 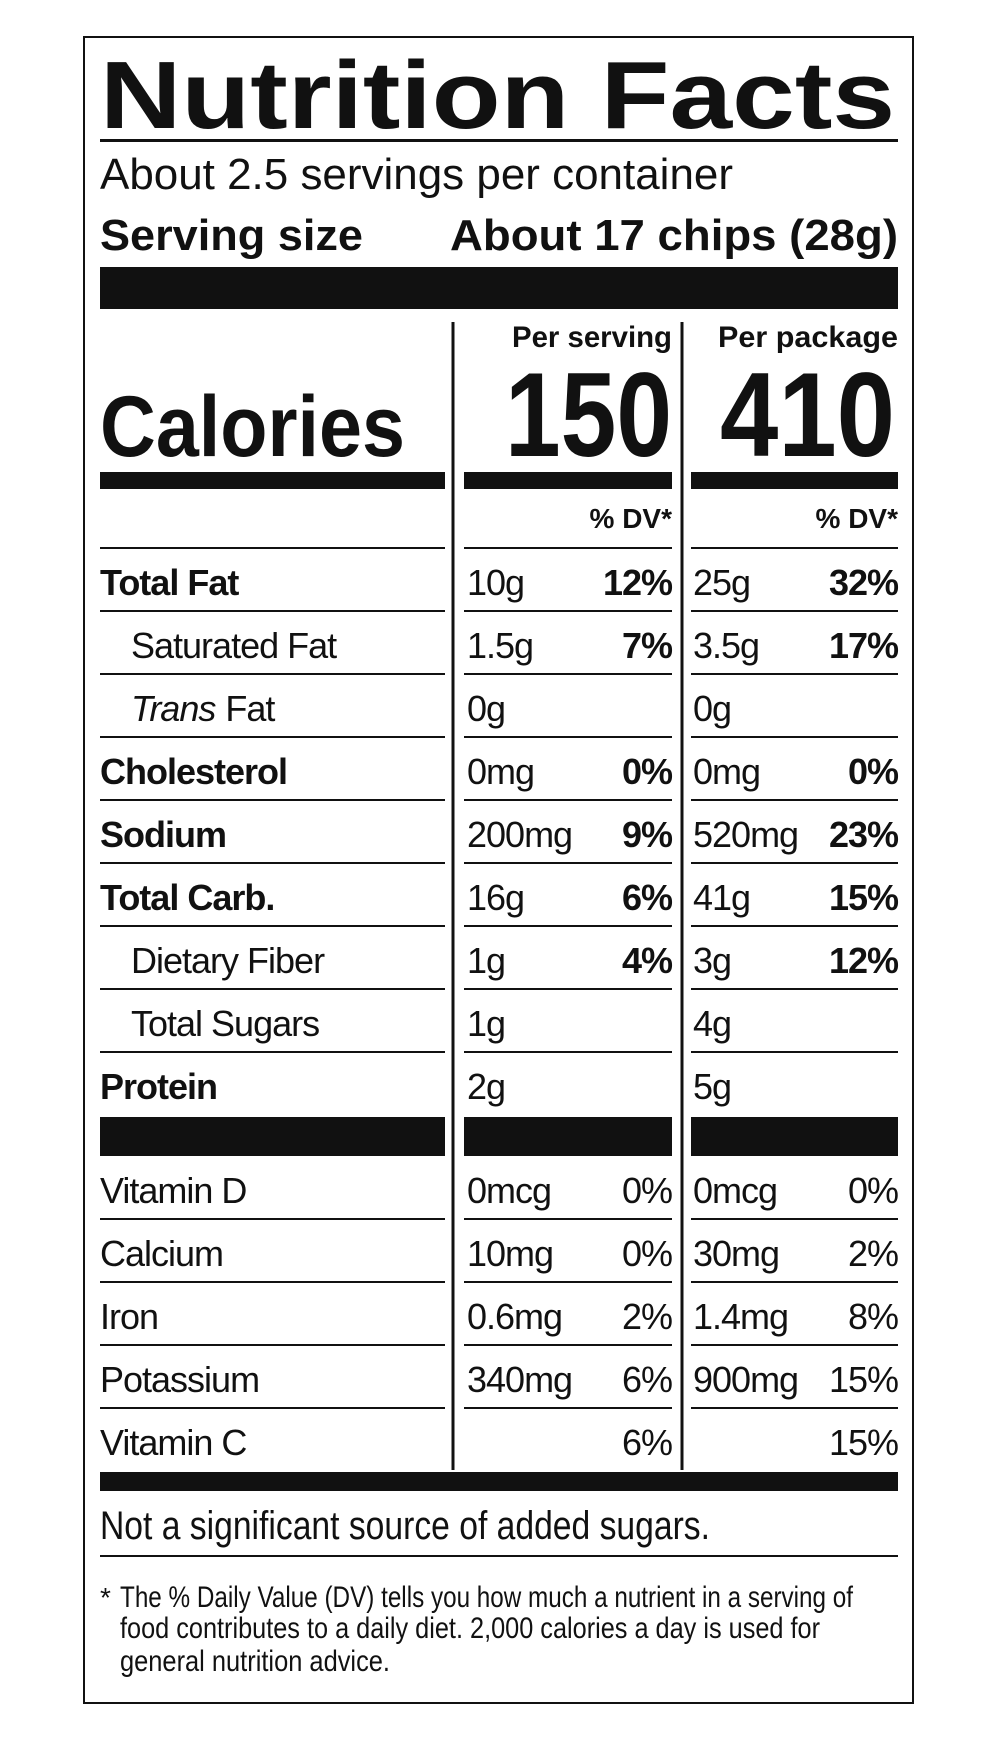 I want to click on serving-amount: 0.6mg, so click(x=514, y=1316).